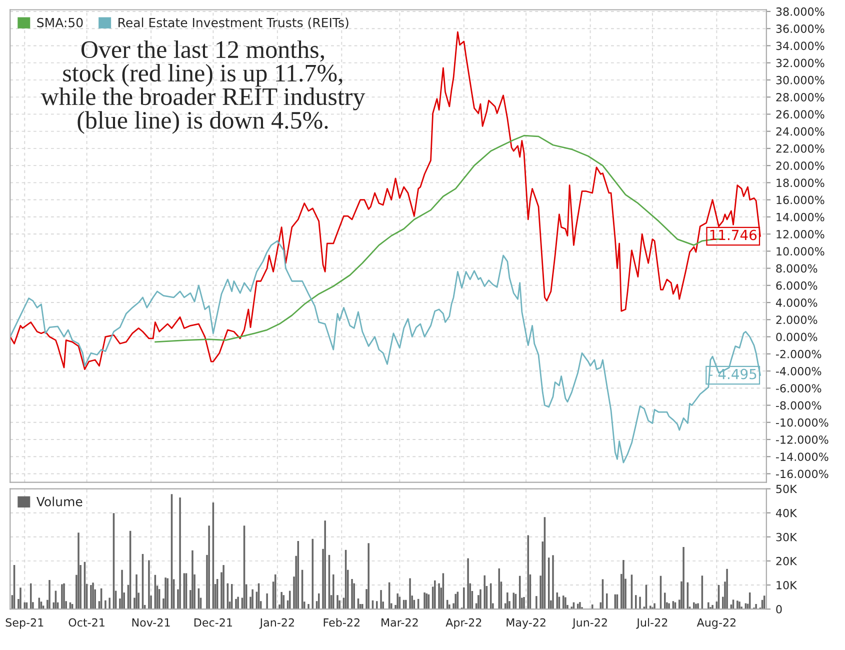 This screenshot has width=845, height=650. I want to click on x-tick-label: Jan-22, so click(276, 623).